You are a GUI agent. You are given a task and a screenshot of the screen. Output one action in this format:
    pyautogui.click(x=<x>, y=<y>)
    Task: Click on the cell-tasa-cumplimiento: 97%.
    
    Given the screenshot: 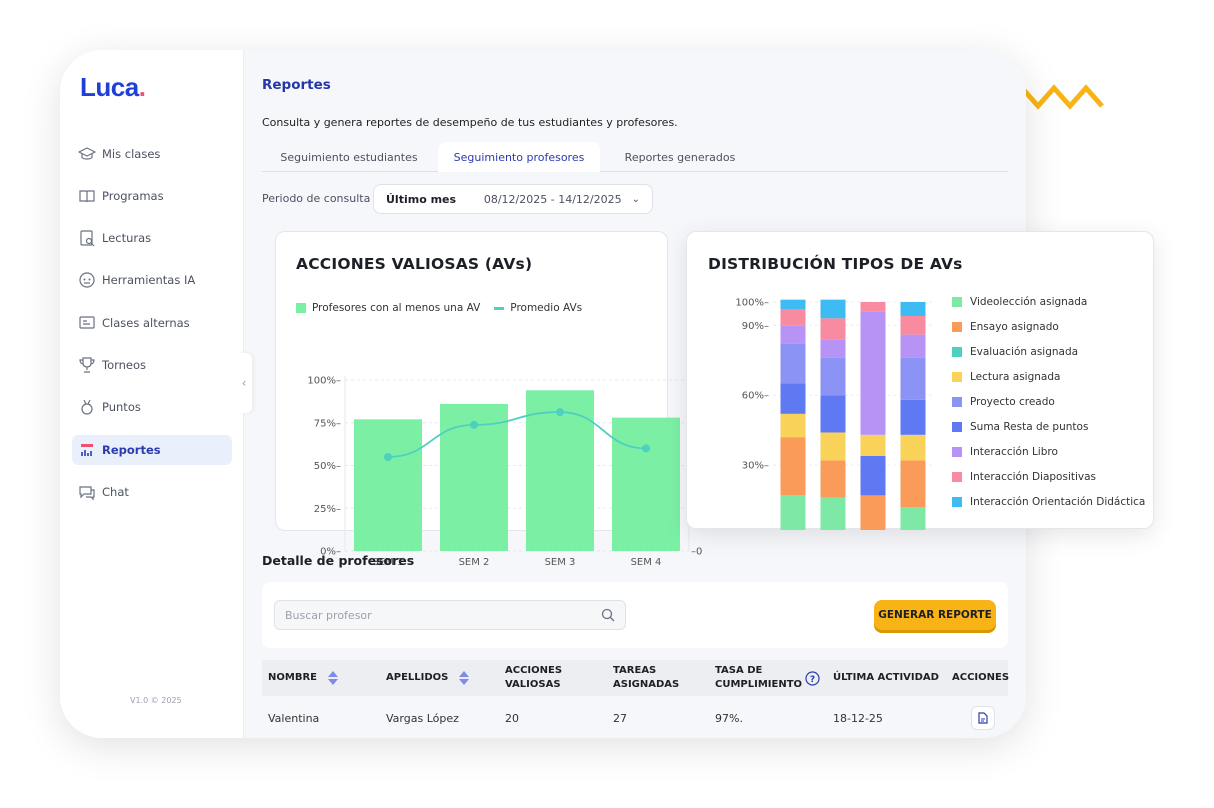 What is the action you would take?
    pyautogui.click(x=729, y=718)
    